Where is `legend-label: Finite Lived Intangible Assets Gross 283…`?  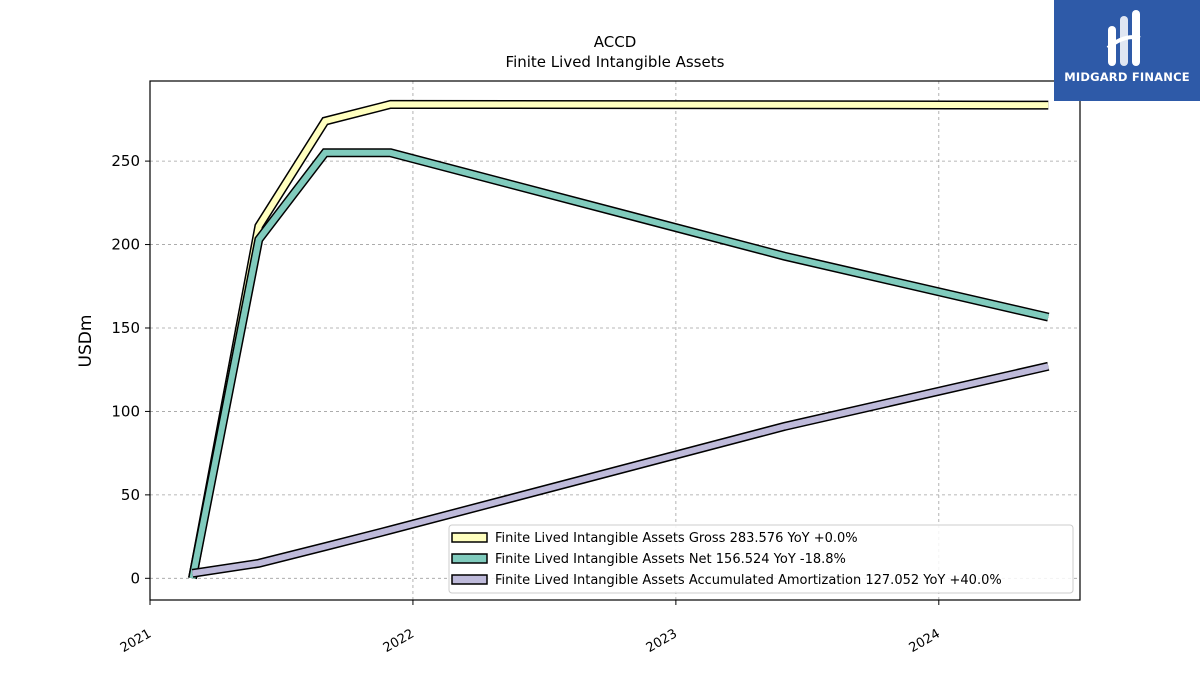
legend-label: Finite Lived Intangible Assets Gross 283… is located at coordinates (676, 538).